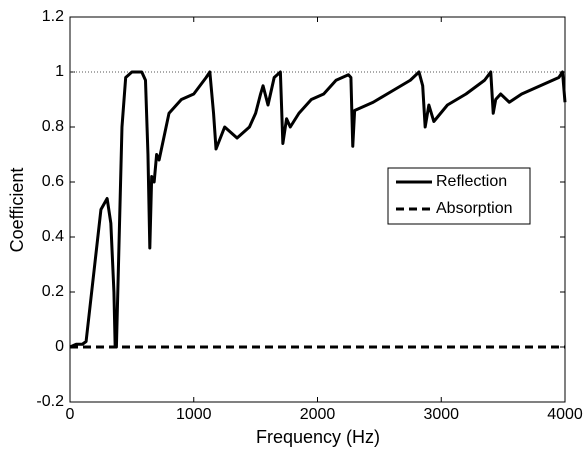 This screenshot has height=457, width=587. What do you see at coordinates (441, 414) in the screenshot?
I see `x-tick-label: 3000` at bounding box center [441, 414].